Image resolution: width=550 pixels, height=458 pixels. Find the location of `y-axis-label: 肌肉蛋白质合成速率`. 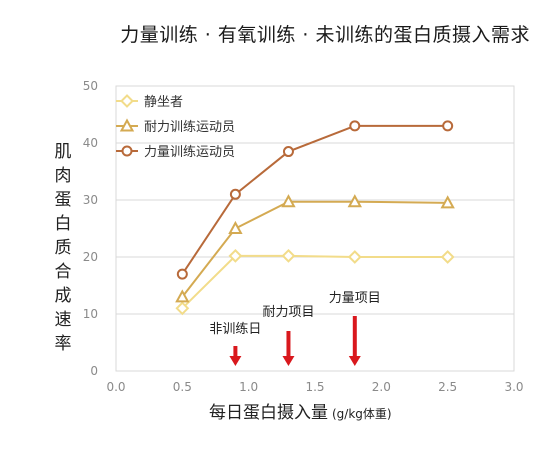

y-axis-label: 肌肉蛋白质合成速率 is located at coordinates (63, 248).